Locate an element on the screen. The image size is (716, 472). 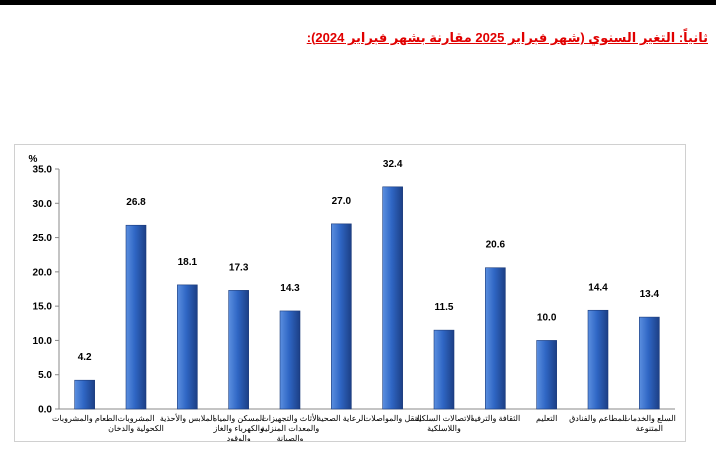
data-label: 13.4 is located at coordinates (650, 294).